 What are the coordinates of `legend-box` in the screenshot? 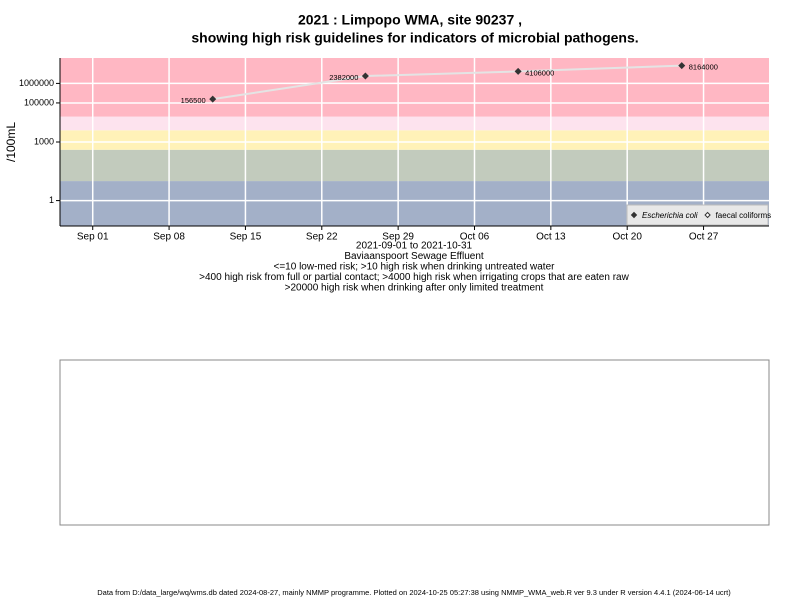 It's located at (697, 215).